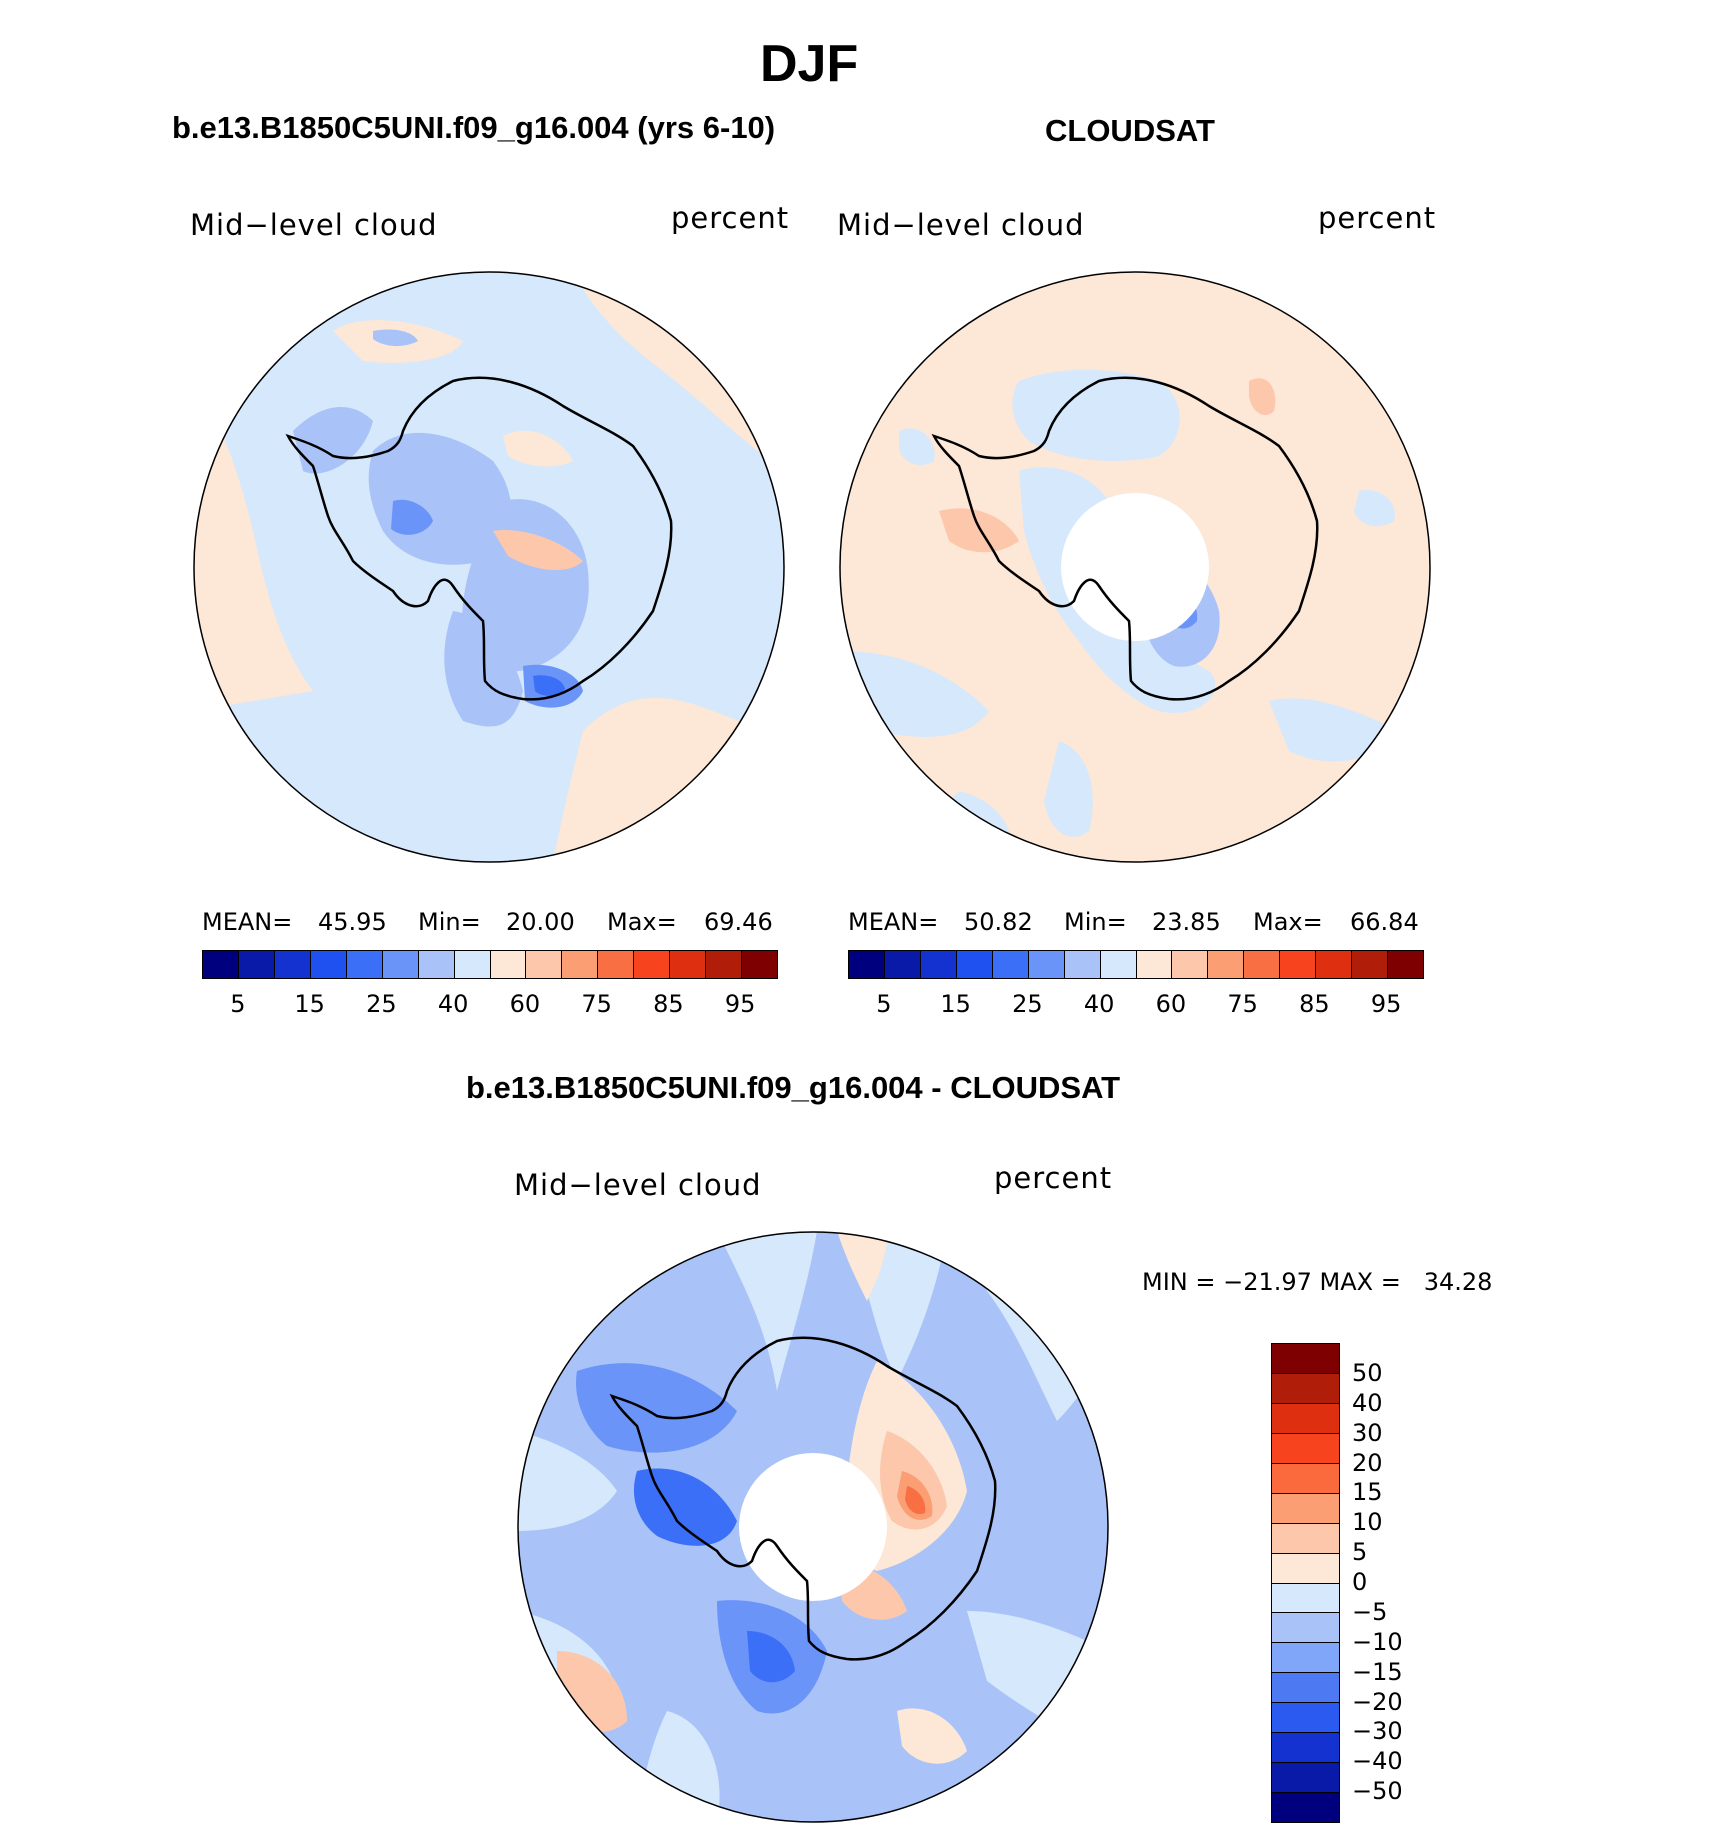 This screenshot has height=1839, width=1710. Describe the element at coordinates (998, 922) in the screenshot. I see `obs-mean-value: 50.82` at that location.